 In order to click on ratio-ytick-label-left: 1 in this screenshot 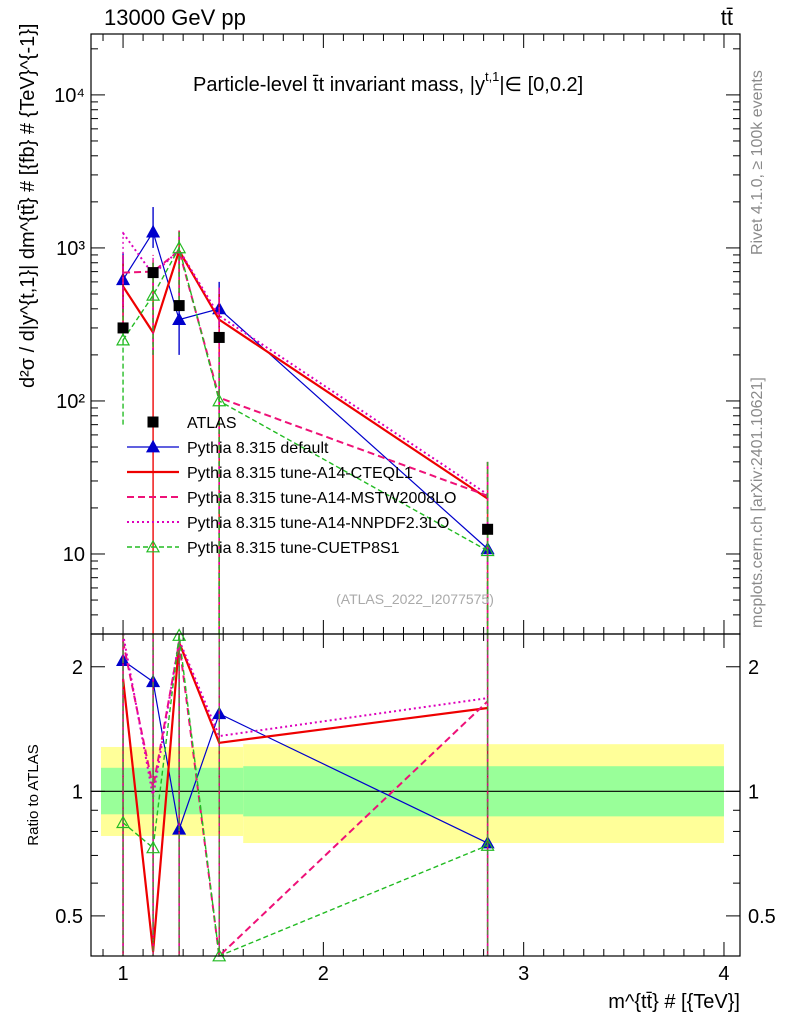, I will do `click(77, 792)`.